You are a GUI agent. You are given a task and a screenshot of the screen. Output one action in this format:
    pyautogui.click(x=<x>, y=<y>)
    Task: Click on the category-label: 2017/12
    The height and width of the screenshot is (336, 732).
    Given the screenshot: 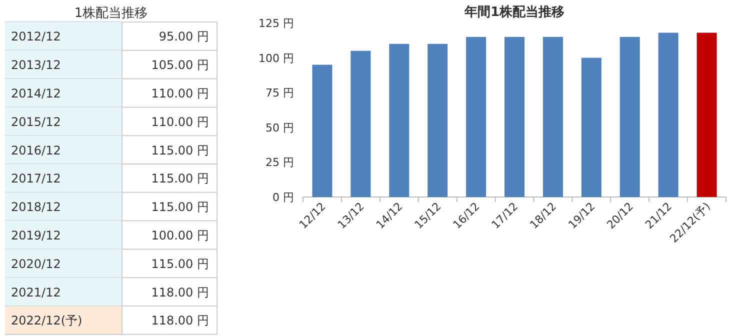 What is the action you would take?
    pyautogui.click(x=36, y=179)
    